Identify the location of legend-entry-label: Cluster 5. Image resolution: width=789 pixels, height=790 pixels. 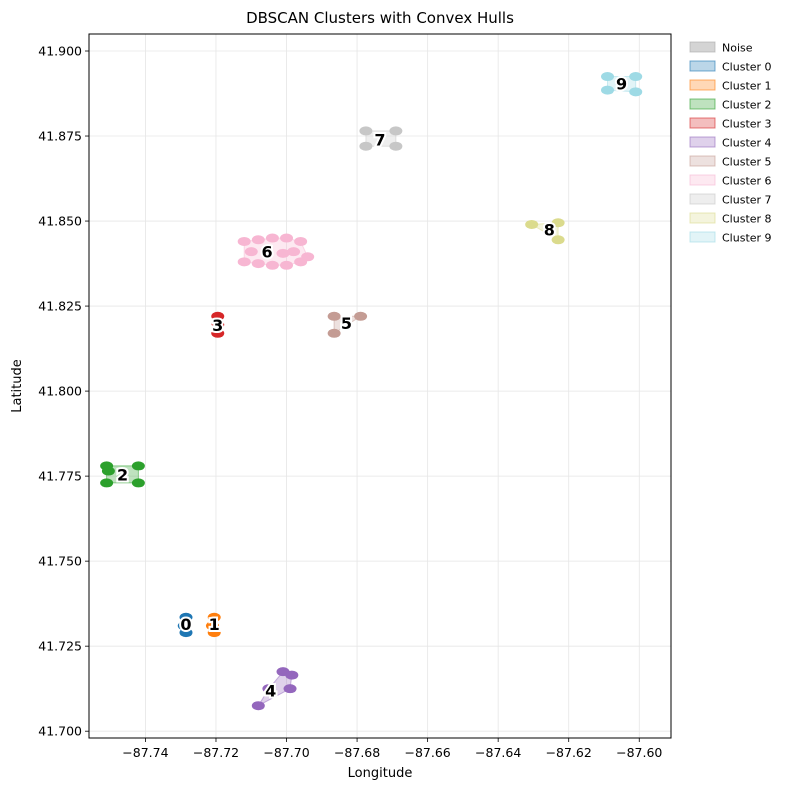
(747, 162).